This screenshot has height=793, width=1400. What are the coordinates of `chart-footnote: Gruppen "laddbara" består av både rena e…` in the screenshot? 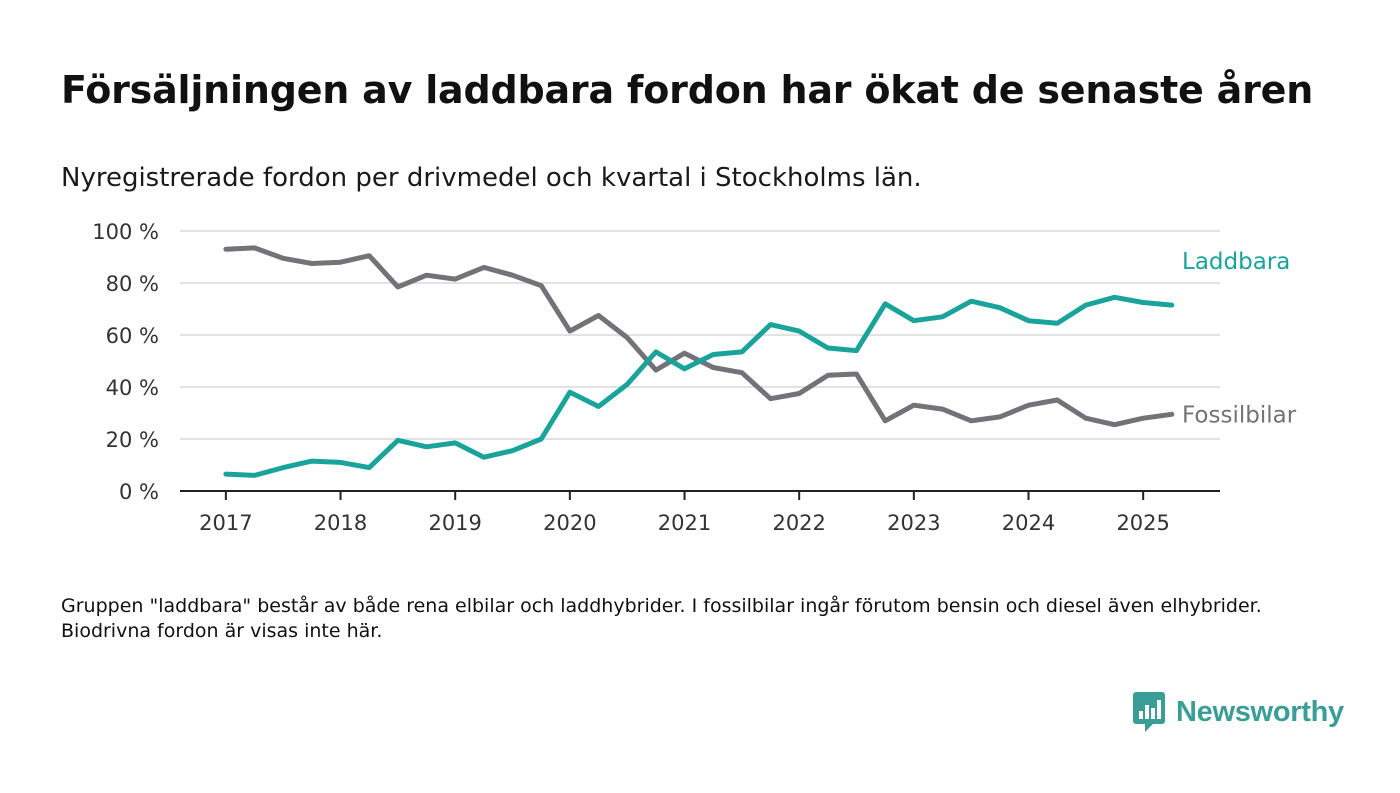 It's located at (661, 618).